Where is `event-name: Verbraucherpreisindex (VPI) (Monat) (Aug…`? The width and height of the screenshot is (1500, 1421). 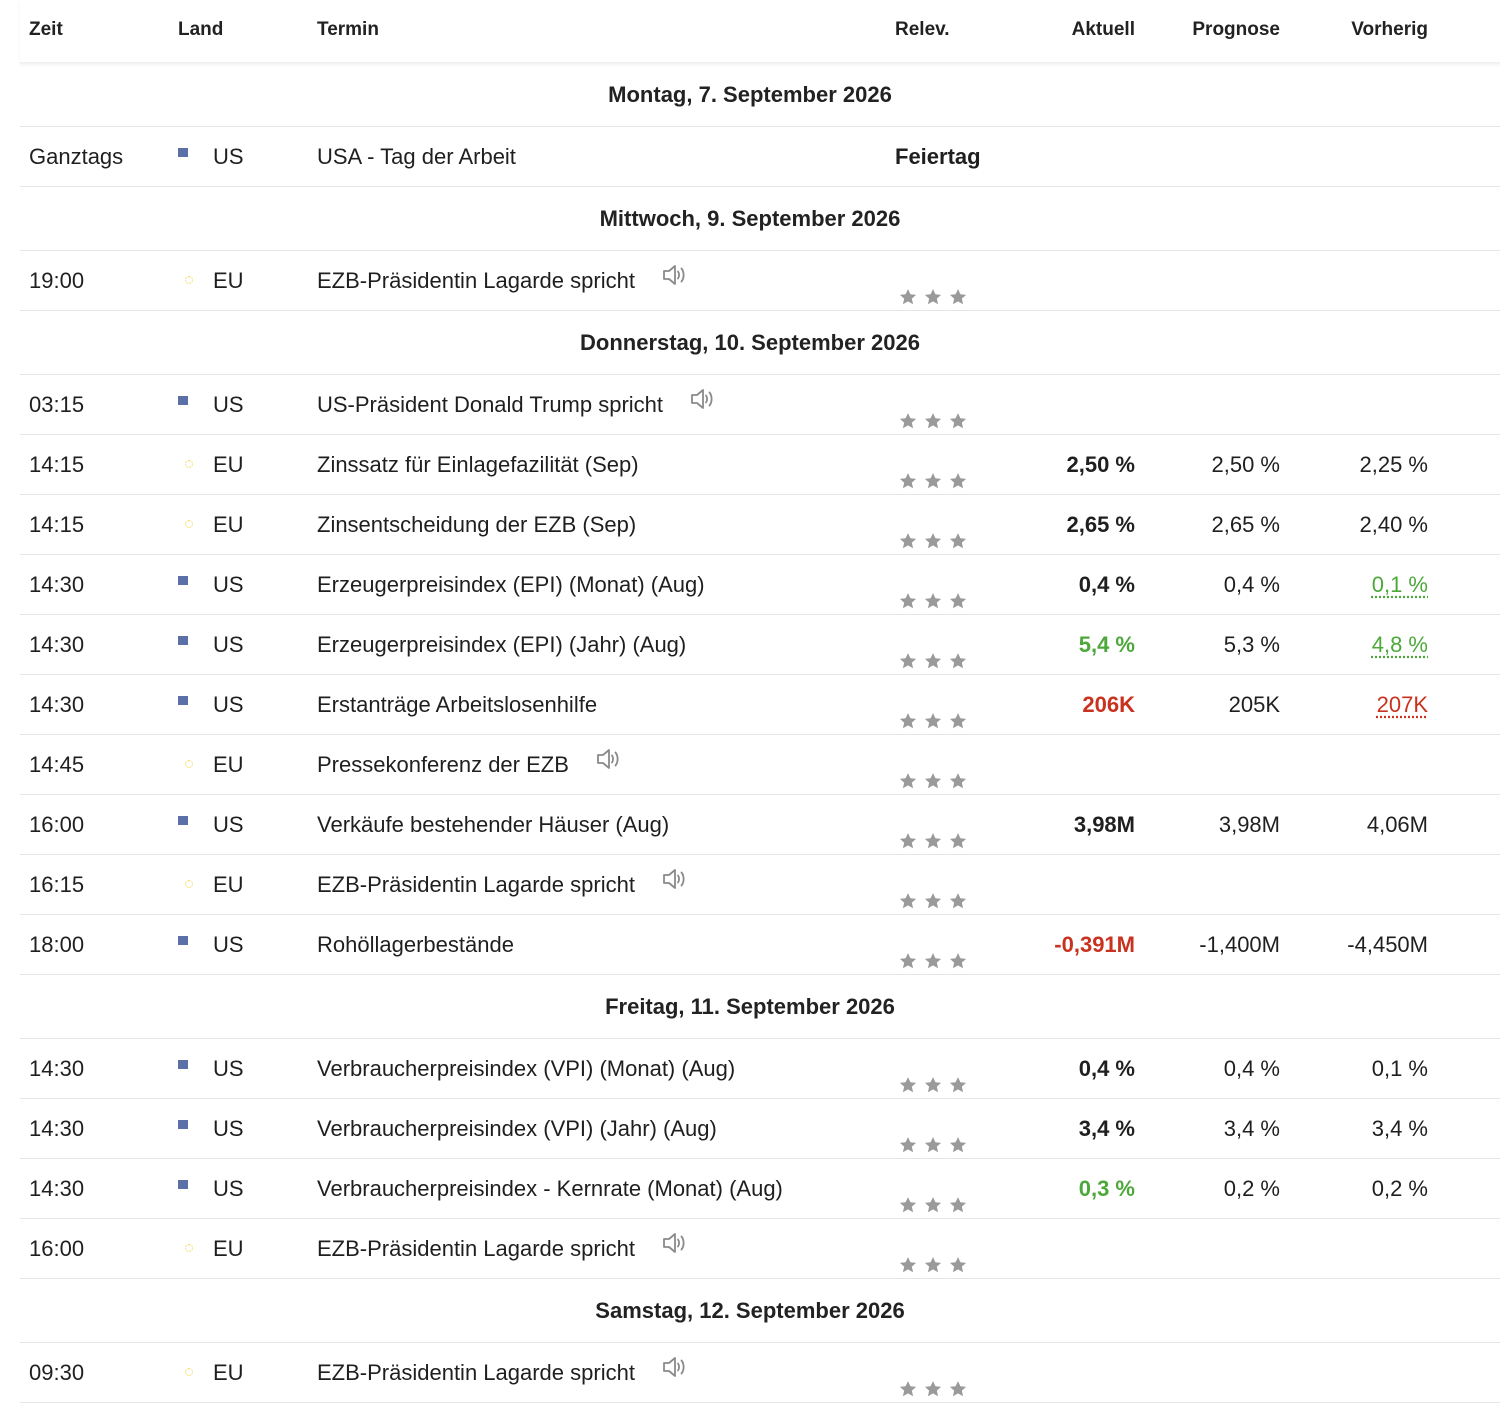 event-name: Verbraucherpreisindex (VPI) (Monat) (Aug… is located at coordinates (526, 1068).